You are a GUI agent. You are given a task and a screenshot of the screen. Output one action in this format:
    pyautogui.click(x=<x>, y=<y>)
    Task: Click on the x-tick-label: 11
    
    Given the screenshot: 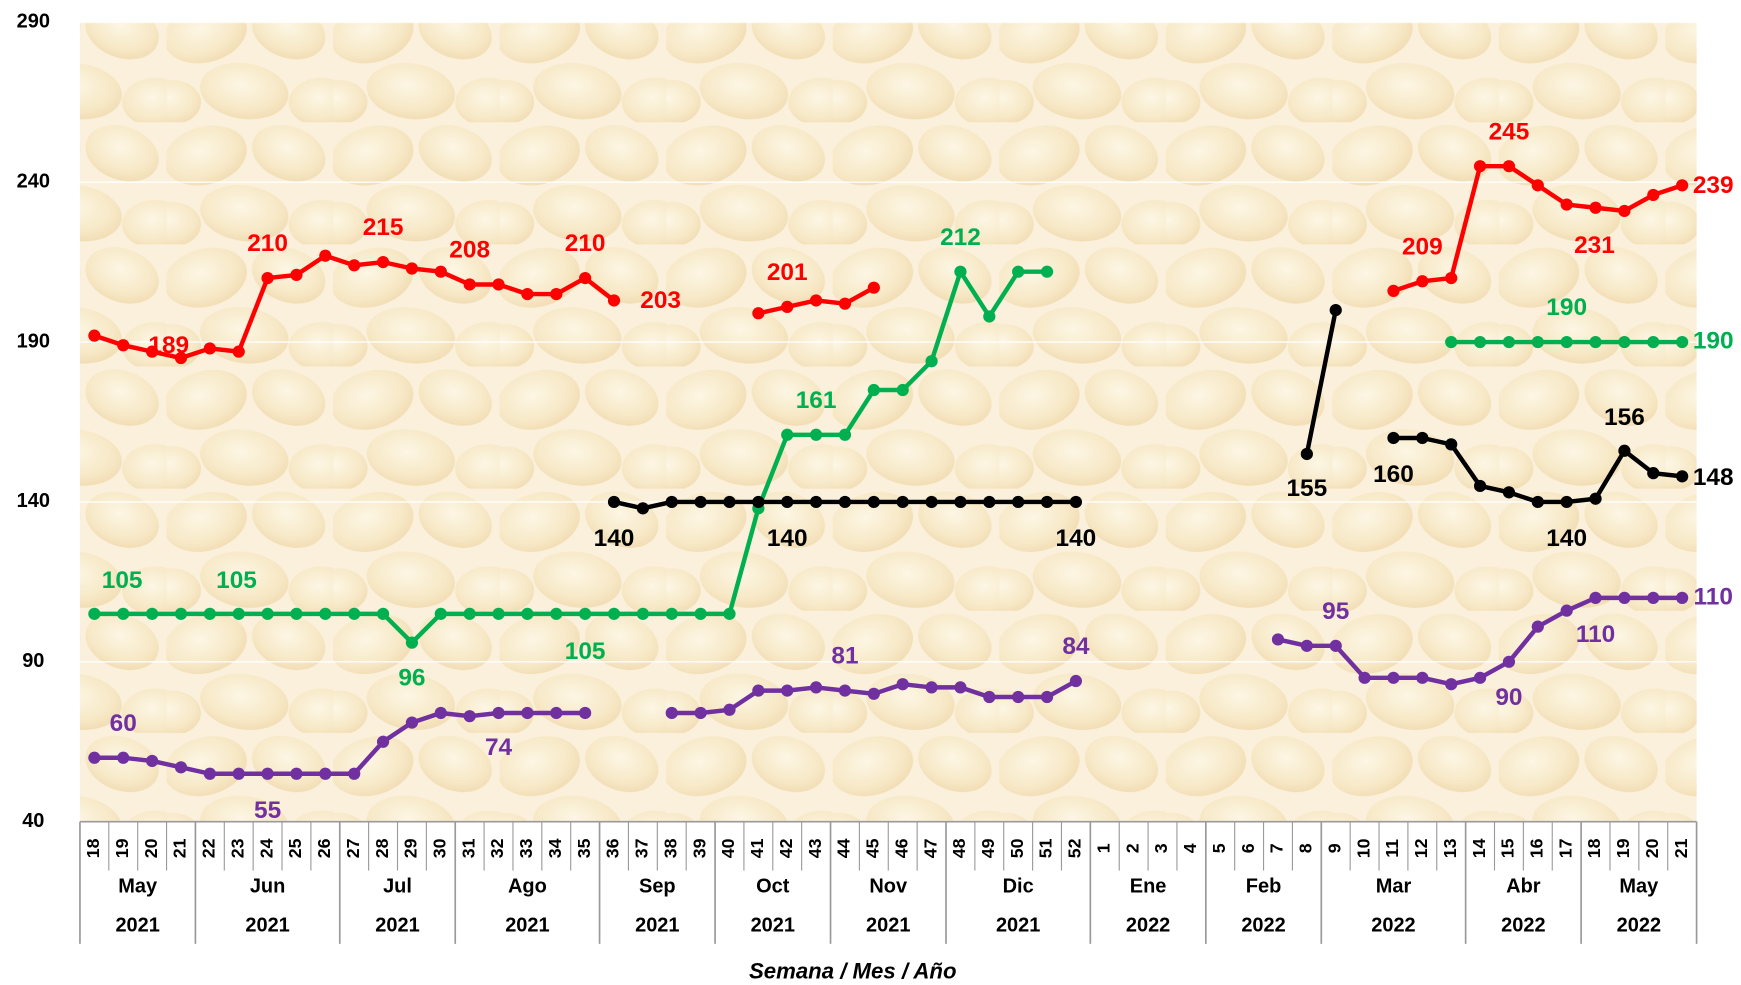 What is the action you would take?
    pyautogui.click(x=1392, y=848)
    